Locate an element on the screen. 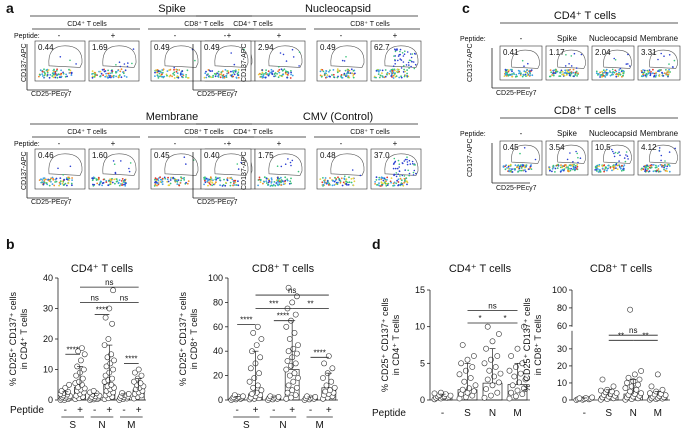  flow-plot: 0.49 is located at coordinates (176, 61).